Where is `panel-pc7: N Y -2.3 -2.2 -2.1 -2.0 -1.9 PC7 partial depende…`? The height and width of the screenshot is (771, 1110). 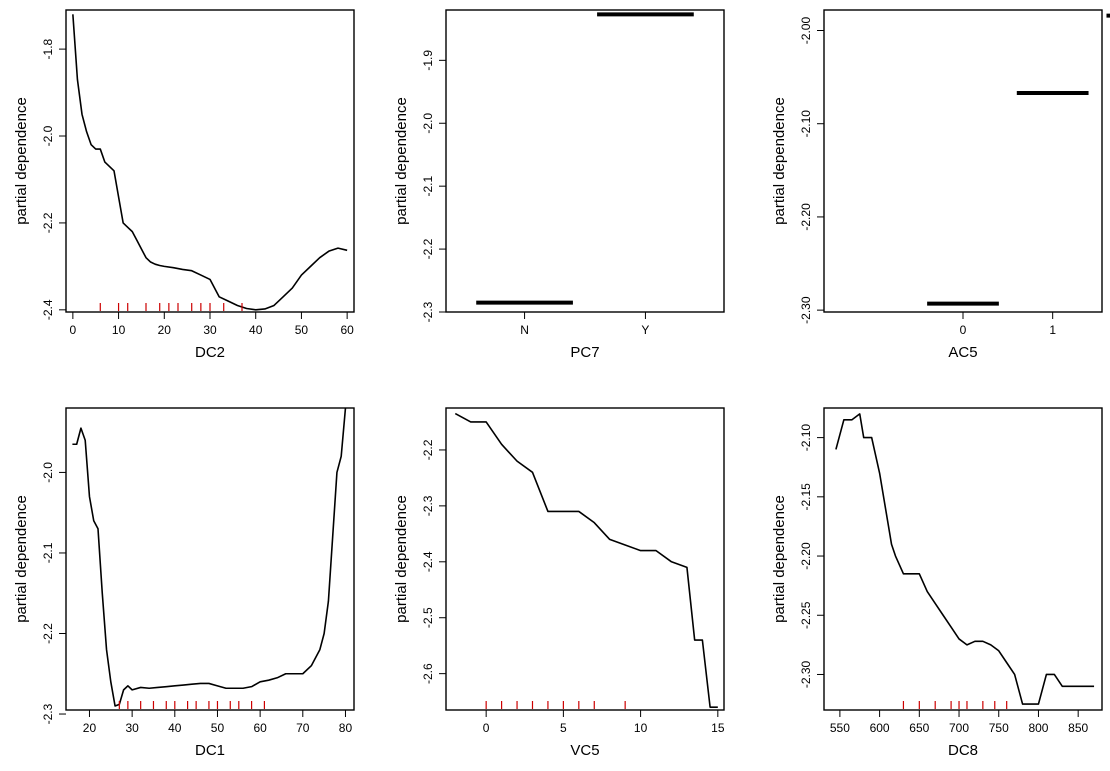
panel-pc7: N Y -2.3 -2.2 -2.1 -2.0 -1.9 PC7 partial depende… is located at coordinates (559, 185).